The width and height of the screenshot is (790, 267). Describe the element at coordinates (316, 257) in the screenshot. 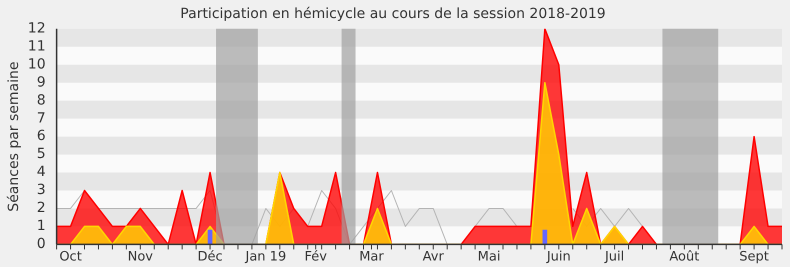

I see `x-tick-label: Fév` at that location.